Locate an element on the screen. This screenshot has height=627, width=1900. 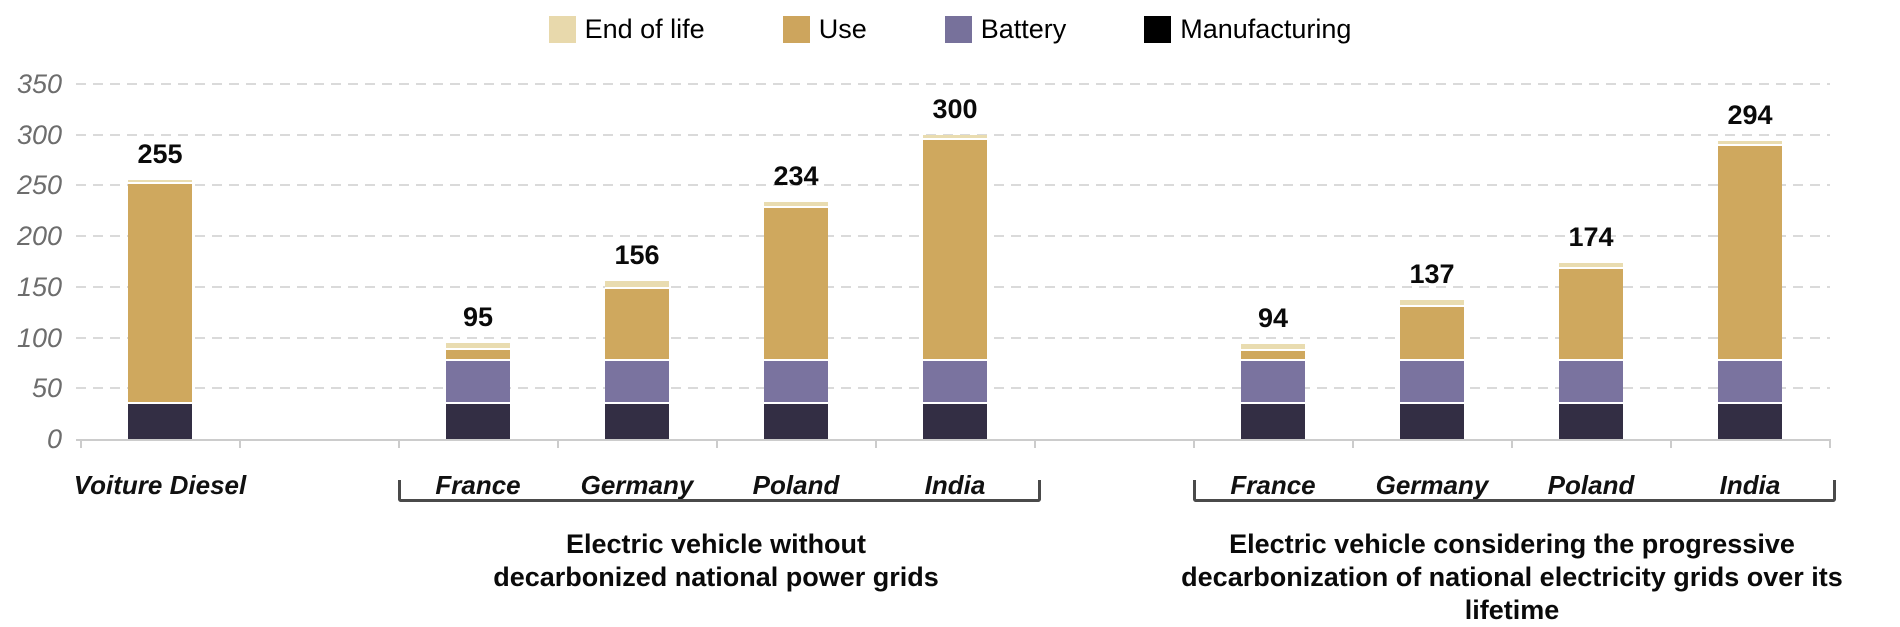
legend-label: Manufacturing is located at coordinates (1266, 29).